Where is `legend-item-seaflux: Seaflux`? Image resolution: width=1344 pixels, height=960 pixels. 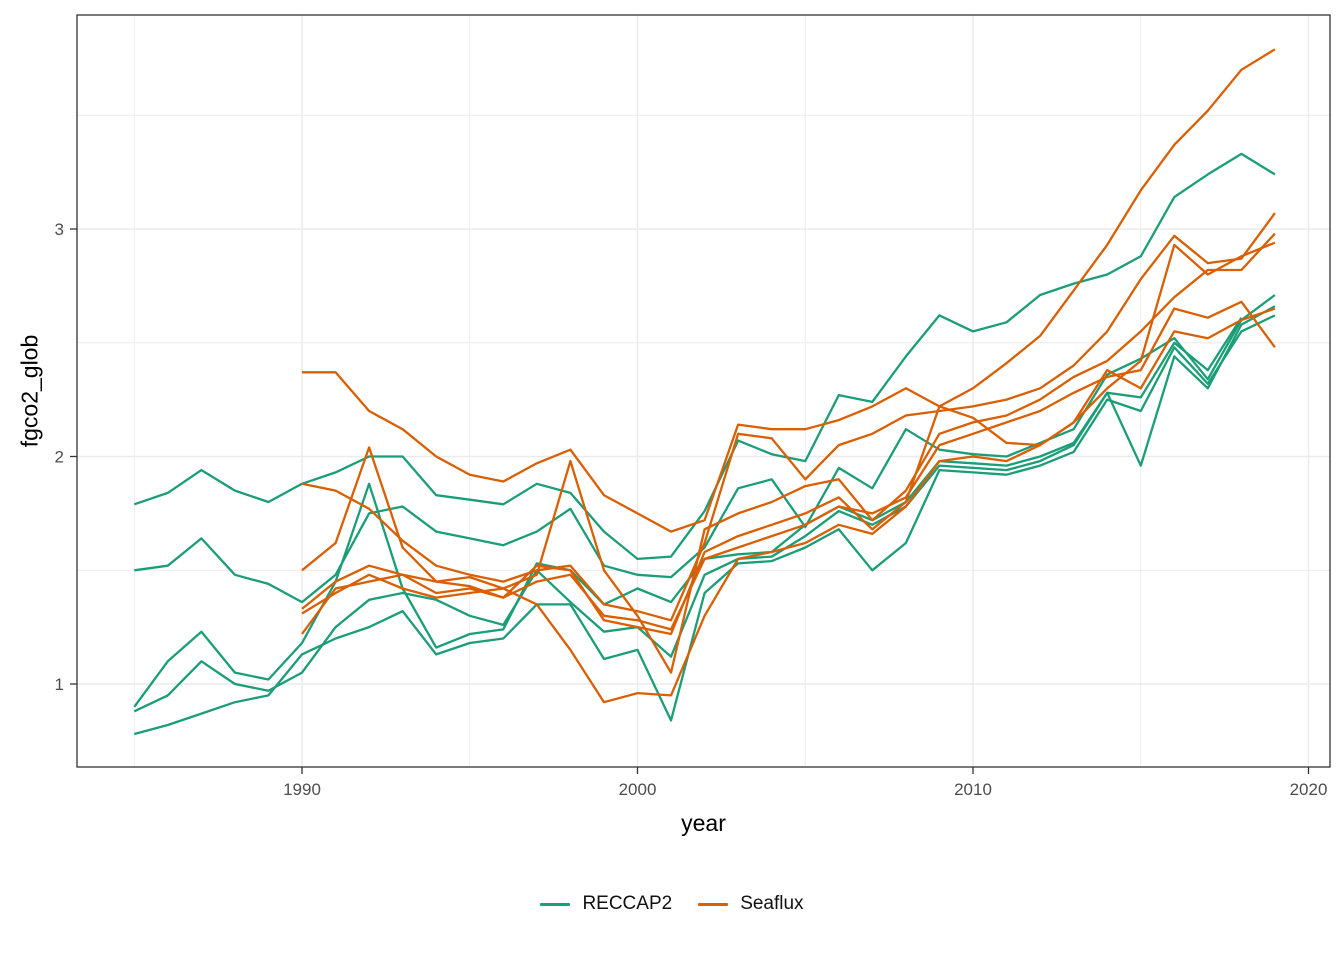
legend-item-seaflux: Seaflux is located at coordinates (751, 904).